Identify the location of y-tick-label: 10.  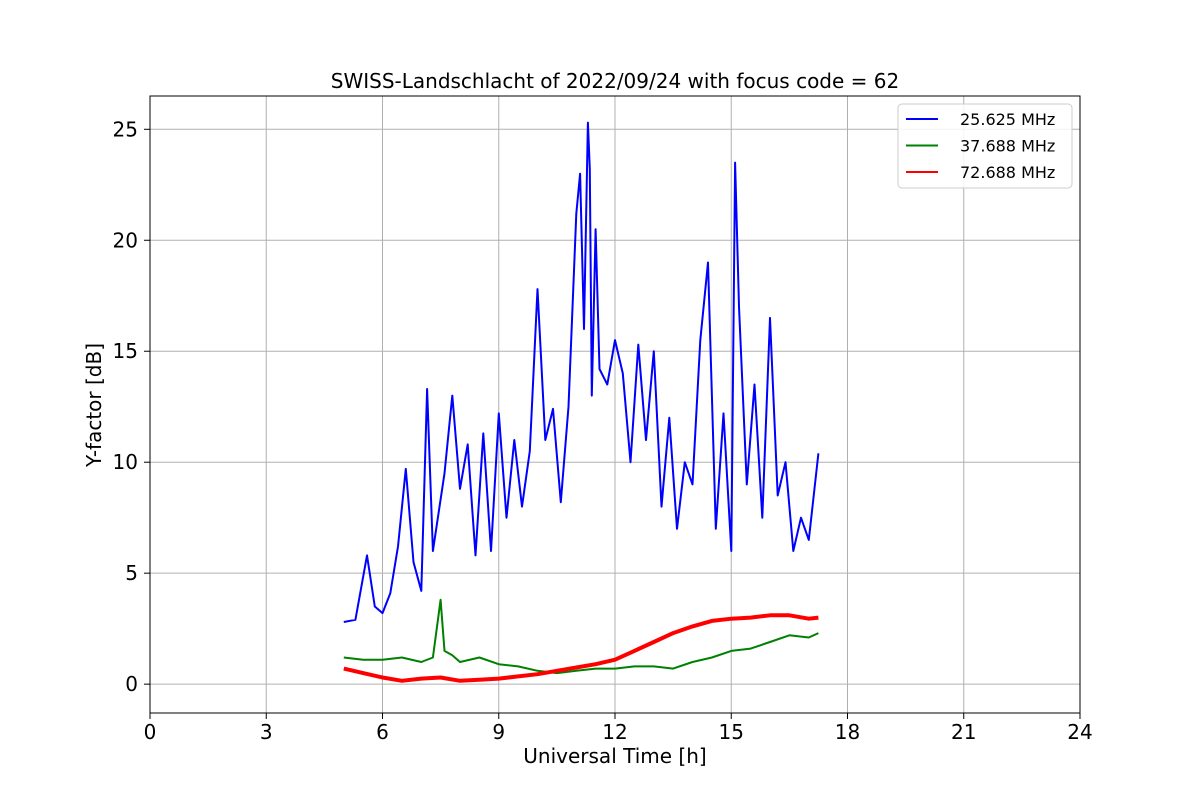
(125, 462).